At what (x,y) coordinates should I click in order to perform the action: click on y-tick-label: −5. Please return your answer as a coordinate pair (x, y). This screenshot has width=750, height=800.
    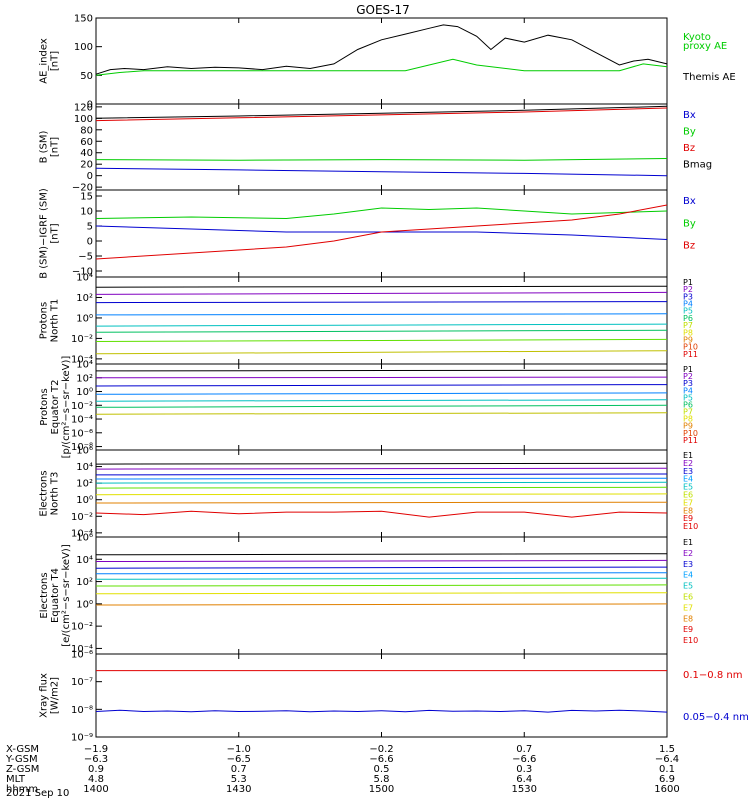
    Looking at the image, I should click on (85, 257).